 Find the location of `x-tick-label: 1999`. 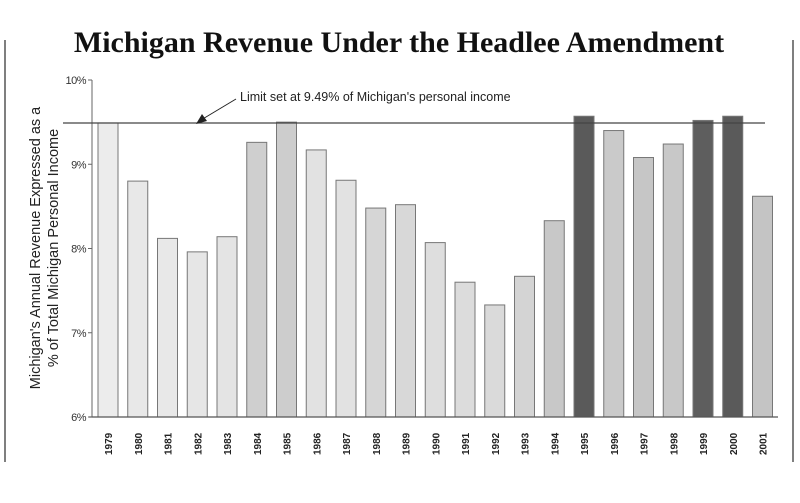

x-tick-label: 1999 is located at coordinates (704, 443).